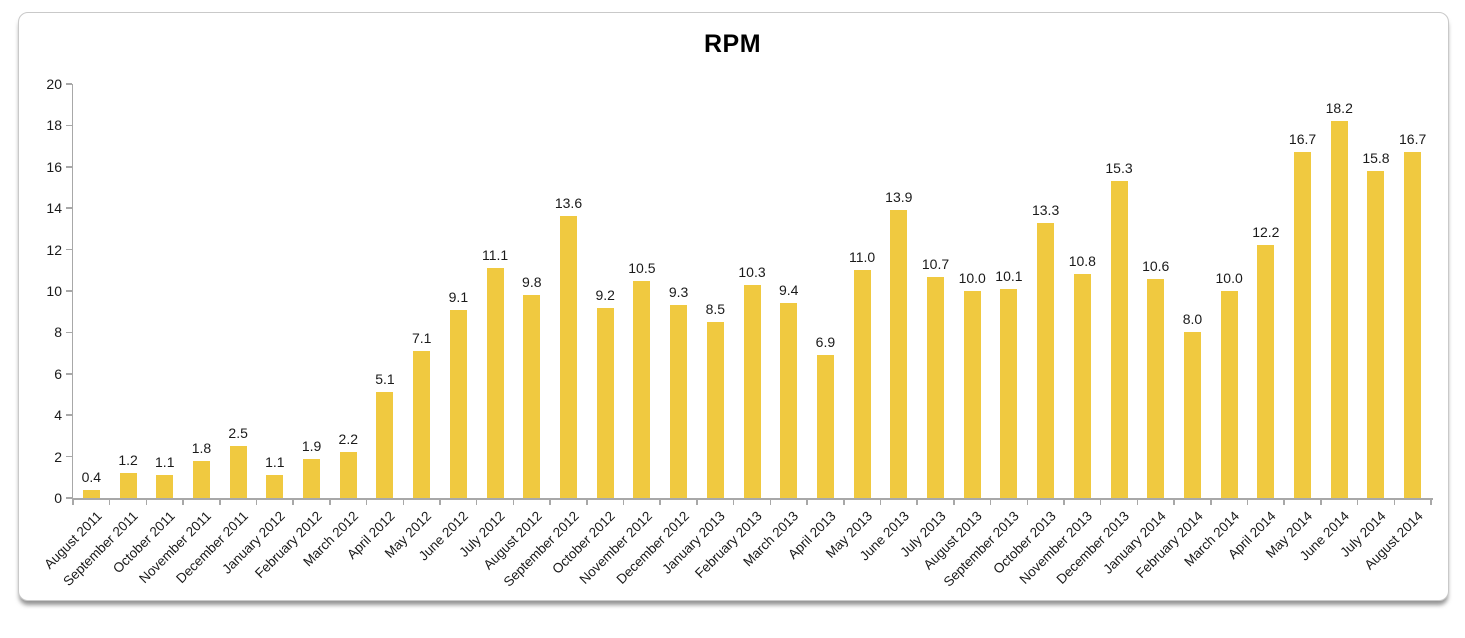  Describe the element at coordinates (238, 433) in the screenshot. I see `bar-value-label: 2.5` at that location.